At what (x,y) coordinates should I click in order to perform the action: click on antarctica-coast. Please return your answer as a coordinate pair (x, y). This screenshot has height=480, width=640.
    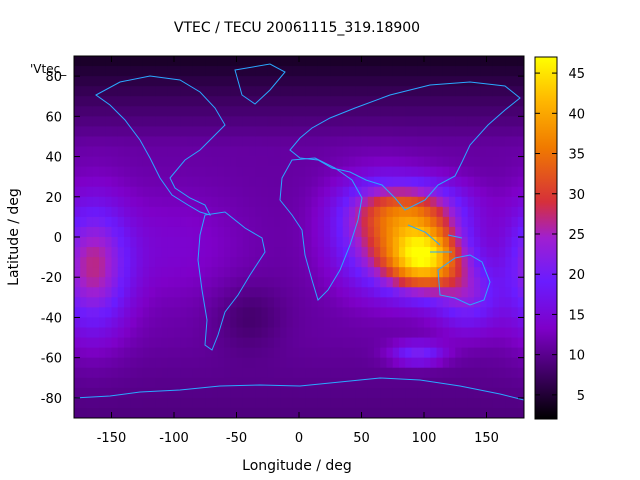
    Looking at the image, I should click on (299, 389).